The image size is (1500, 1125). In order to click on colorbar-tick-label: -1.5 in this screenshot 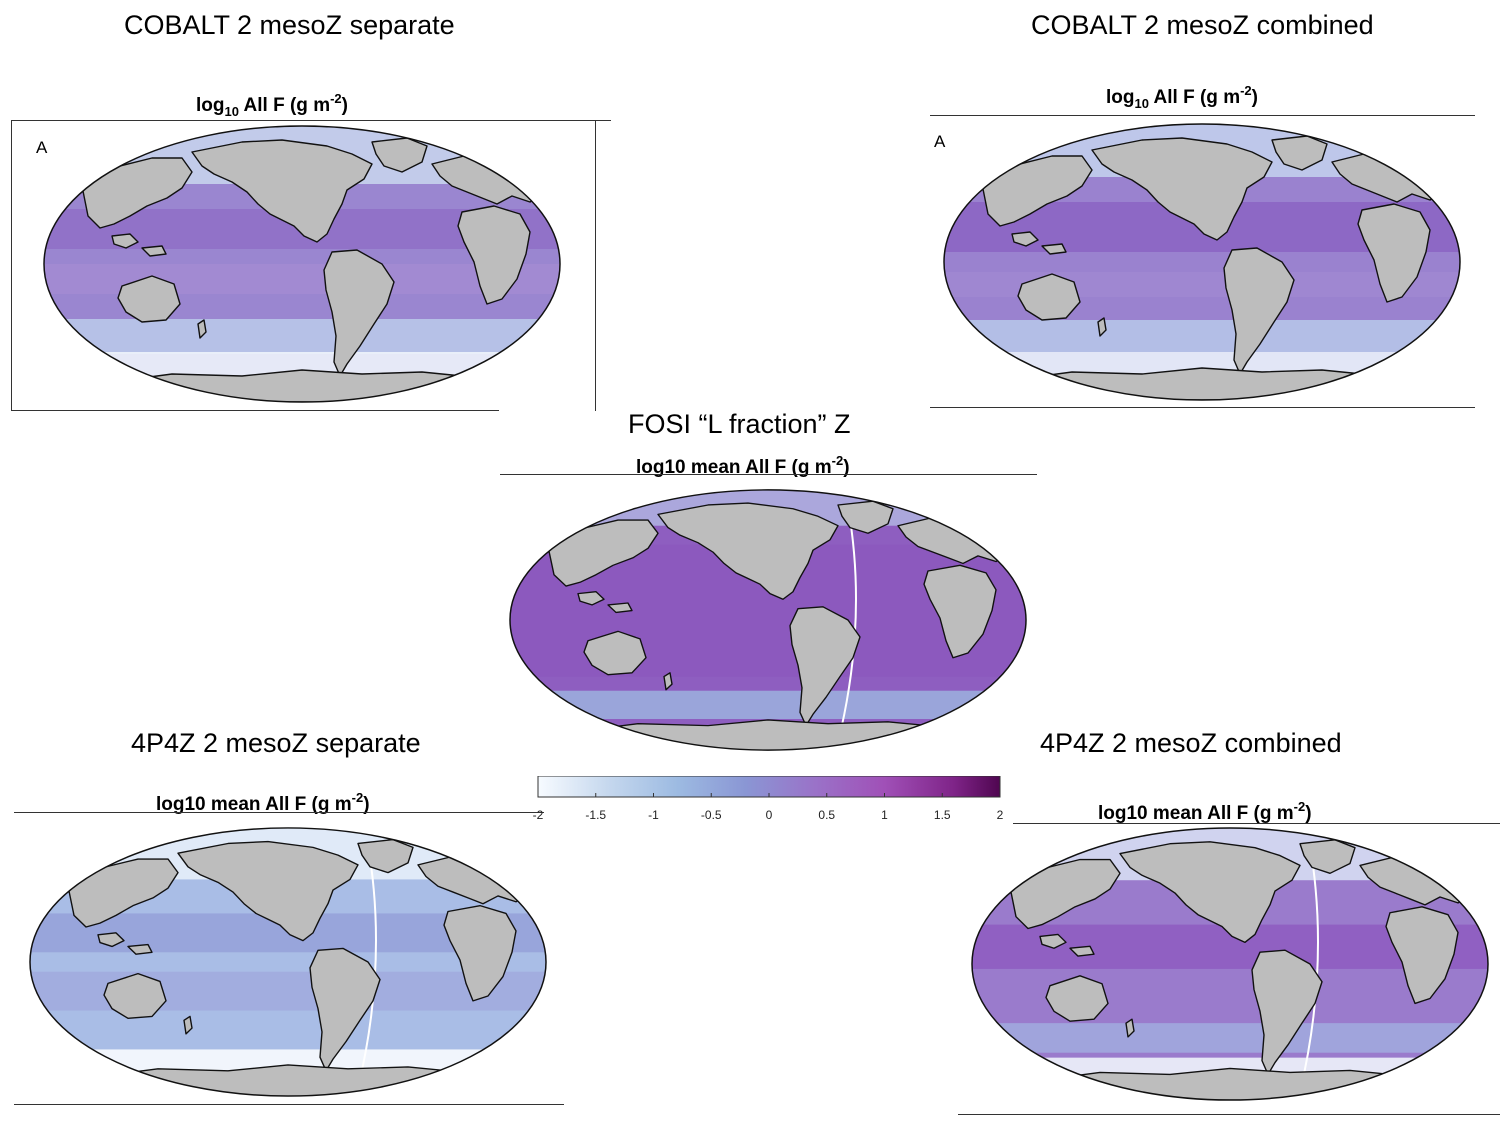, I will do `click(595, 815)`.